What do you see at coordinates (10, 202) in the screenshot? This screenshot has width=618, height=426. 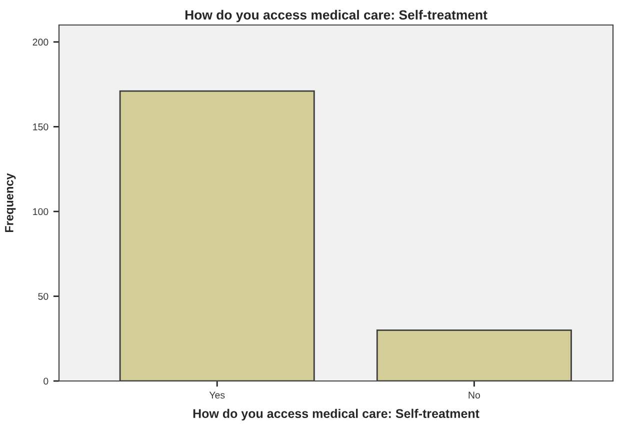 I see `y-axis-title: Frequency` at bounding box center [10, 202].